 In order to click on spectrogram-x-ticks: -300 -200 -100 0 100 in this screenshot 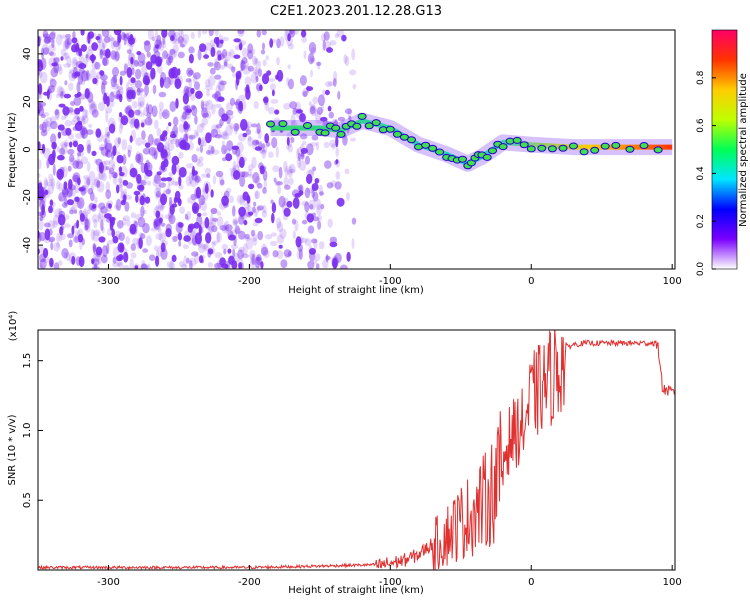, I will do `click(389, 275)`.